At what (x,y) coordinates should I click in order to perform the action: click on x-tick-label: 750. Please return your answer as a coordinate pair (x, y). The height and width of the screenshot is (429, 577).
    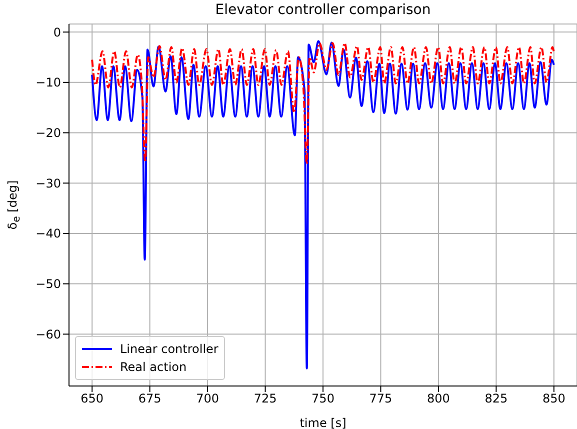
    Looking at the image, I should click on (323, 399).